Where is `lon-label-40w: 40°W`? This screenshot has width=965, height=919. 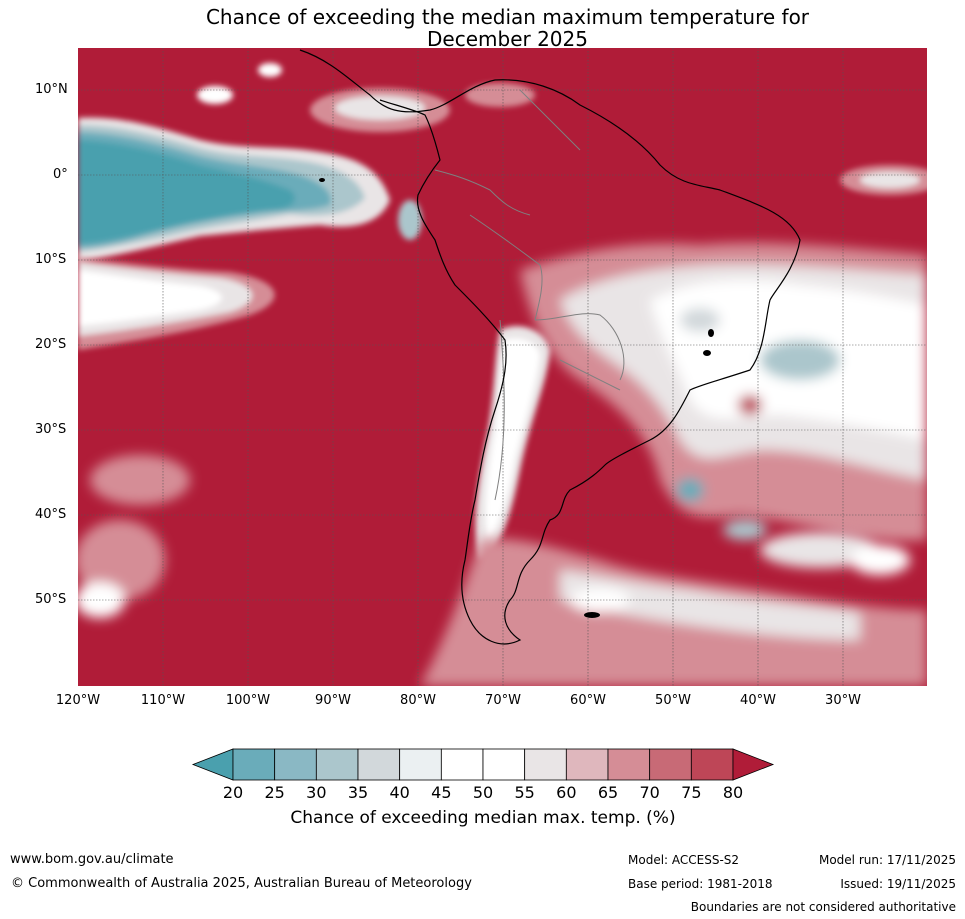 lon-label-40w: 40°W is located at coordinates (758, 700).